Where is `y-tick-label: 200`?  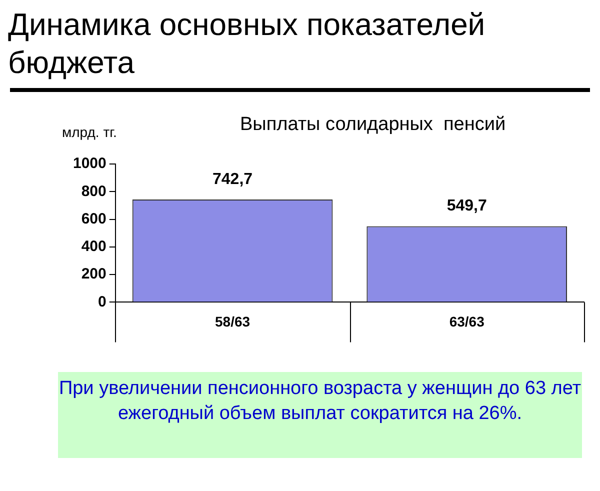
y-tick-label: 200 is located at coordinates (93, 274).